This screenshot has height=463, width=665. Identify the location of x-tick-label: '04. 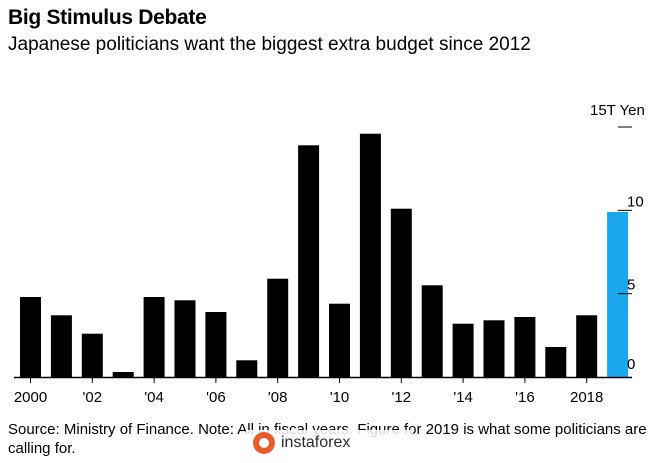
(154, 397).